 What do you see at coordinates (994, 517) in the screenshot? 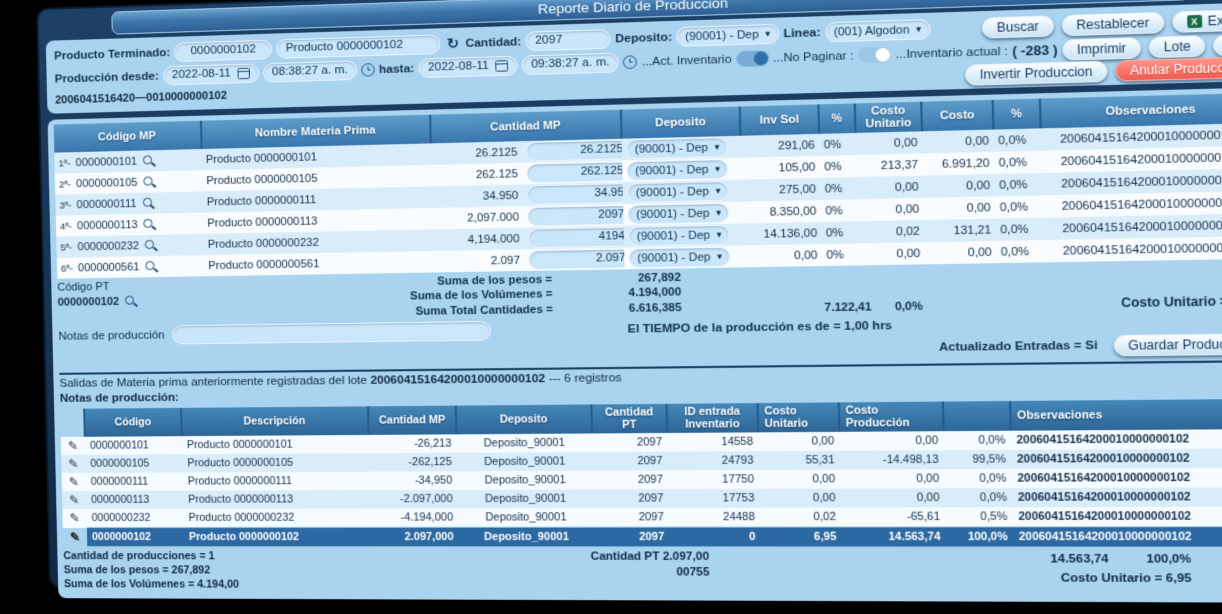
I see `pct-cell: 0,5%` at bounding box center [994, 517].